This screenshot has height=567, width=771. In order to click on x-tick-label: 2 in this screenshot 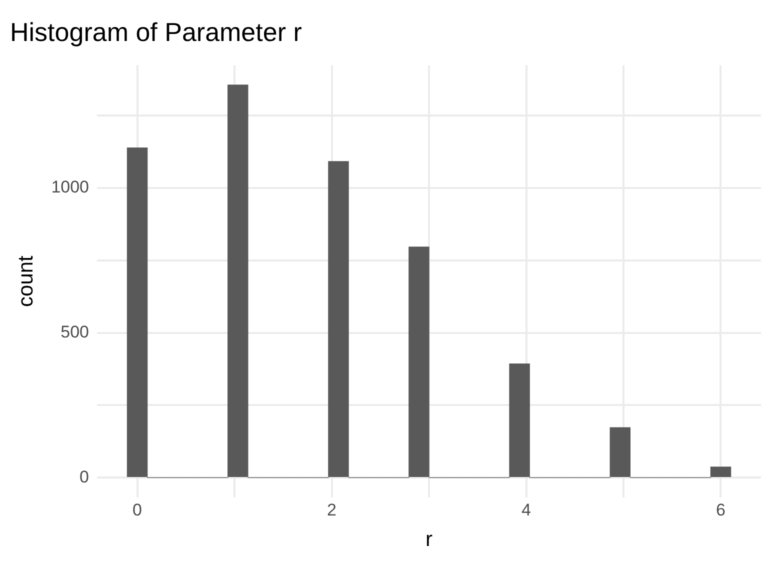, I will do `click(331, 510)`.